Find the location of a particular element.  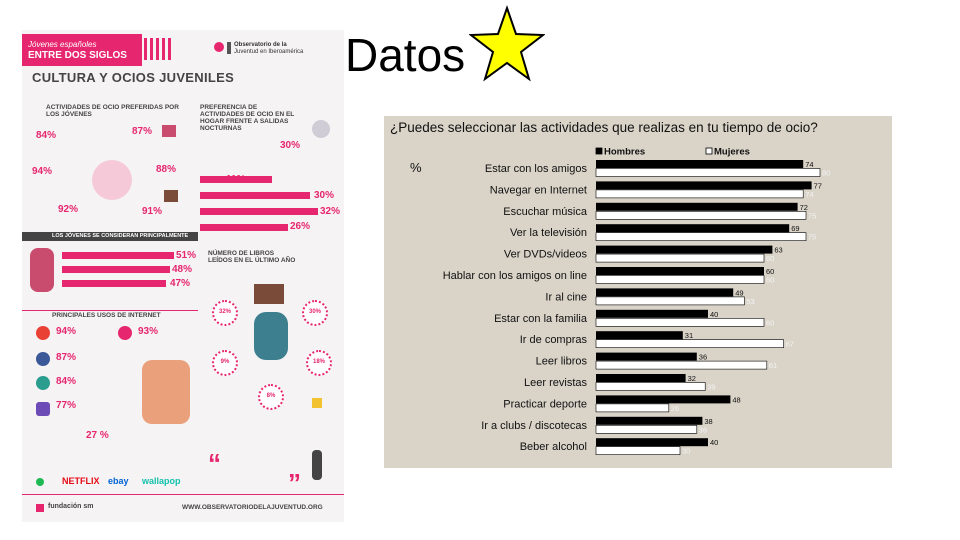

books-circle-3-label: 9% is located at coordinates (225, 362).